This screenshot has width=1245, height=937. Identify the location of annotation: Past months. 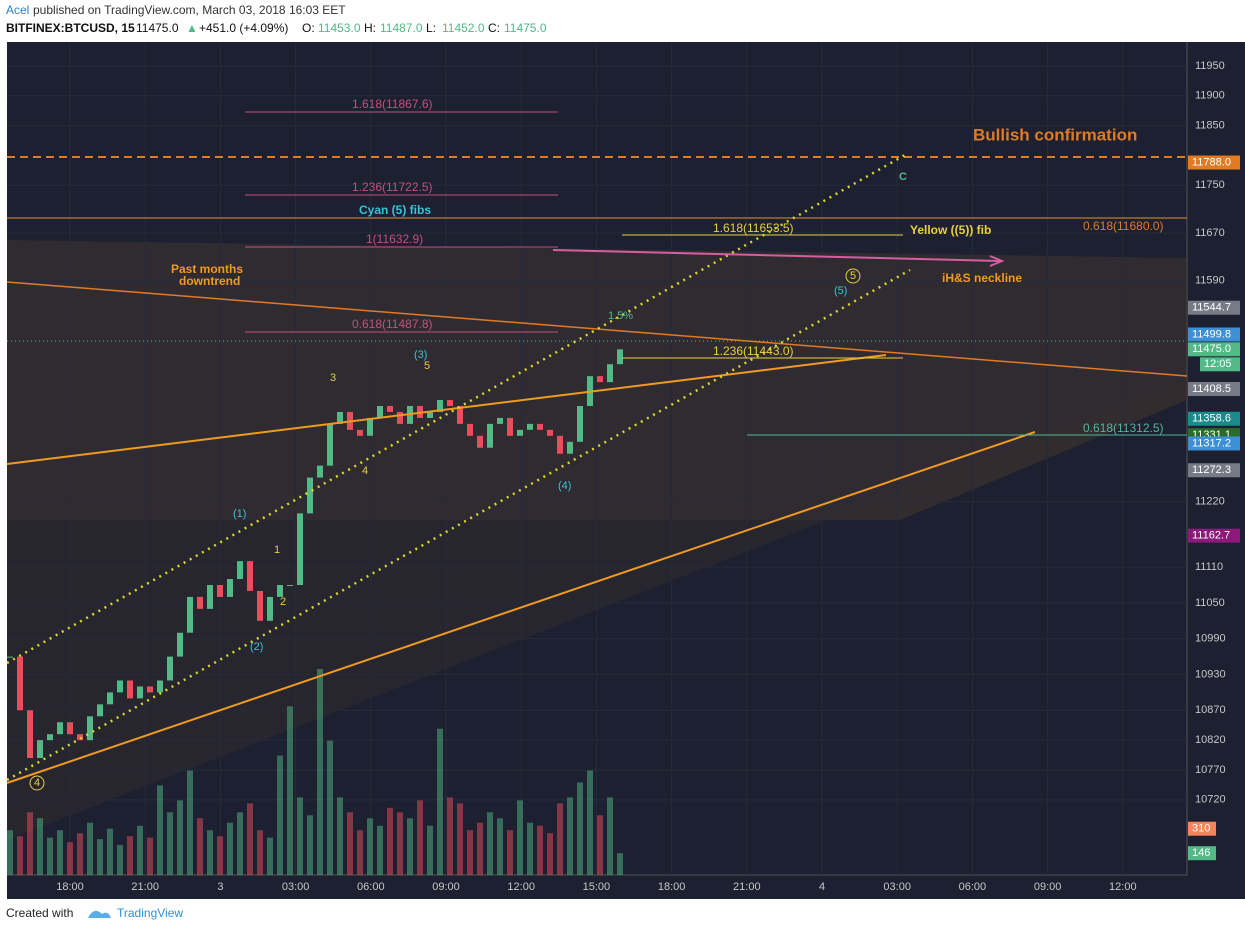
(207, 269).